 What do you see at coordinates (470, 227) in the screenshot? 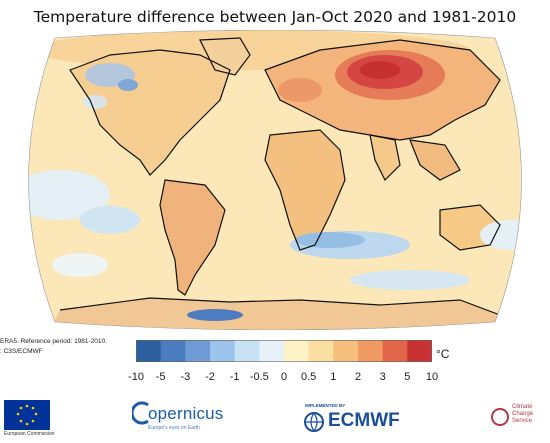
I see `coastline-australia` at bounding box center [470, 227].